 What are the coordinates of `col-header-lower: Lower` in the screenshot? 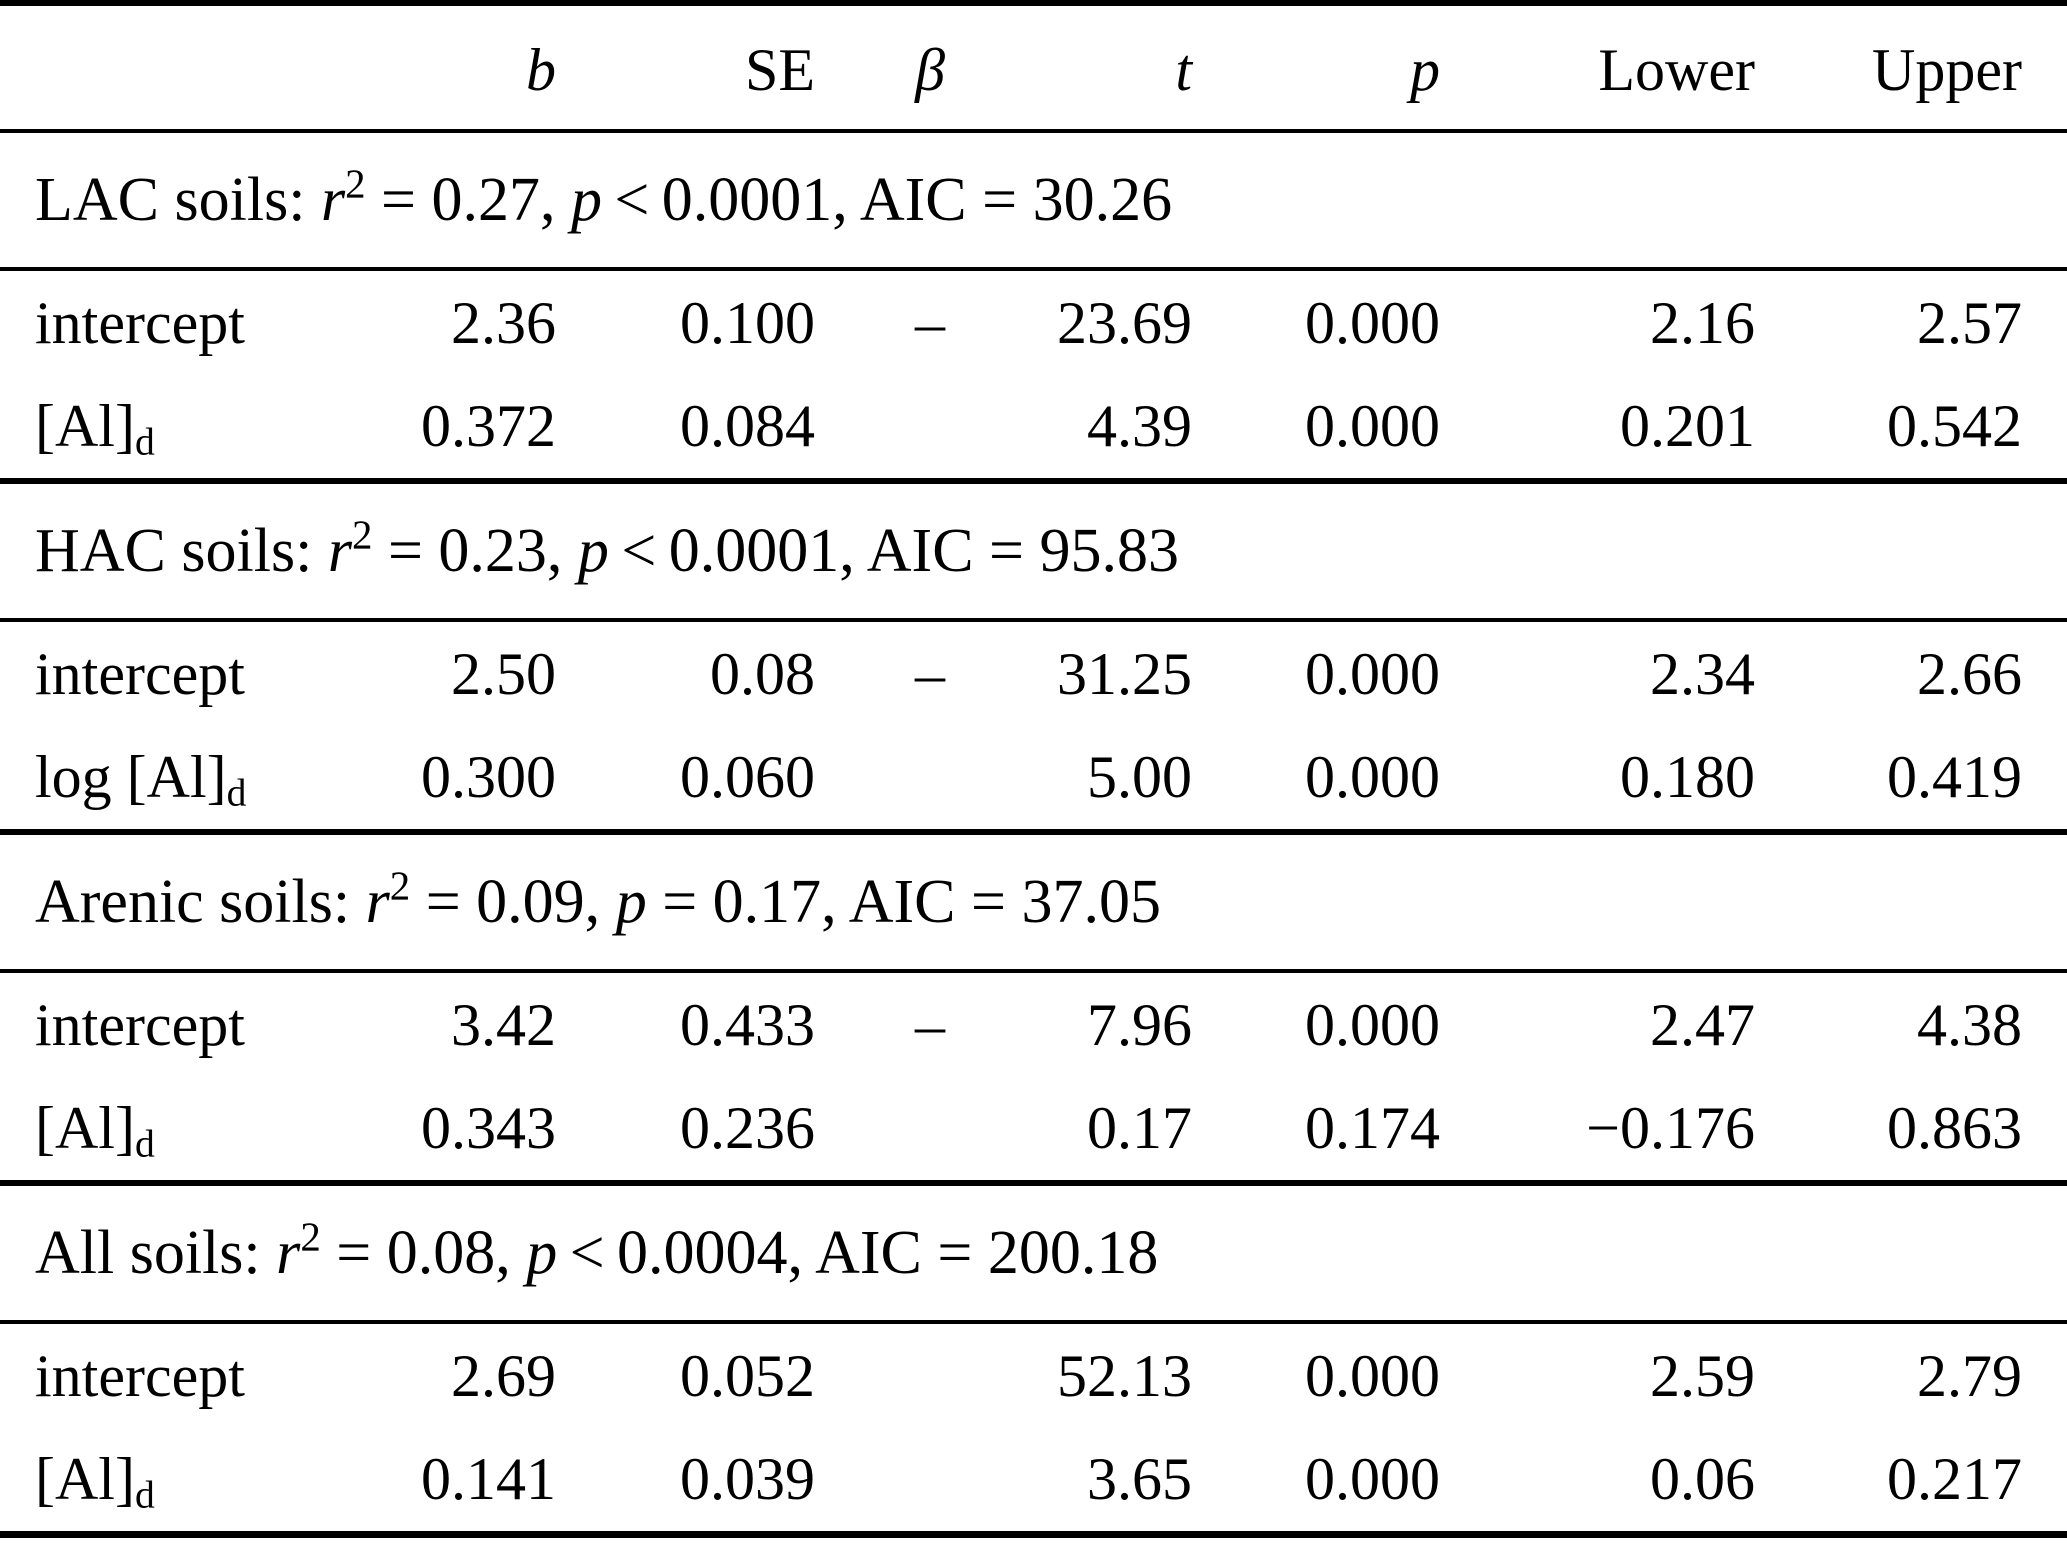 It's located at (1597, 68).